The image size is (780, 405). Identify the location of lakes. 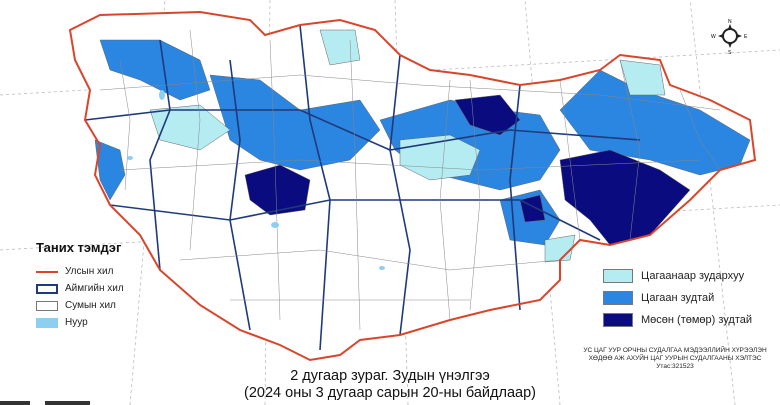
(256, 180).